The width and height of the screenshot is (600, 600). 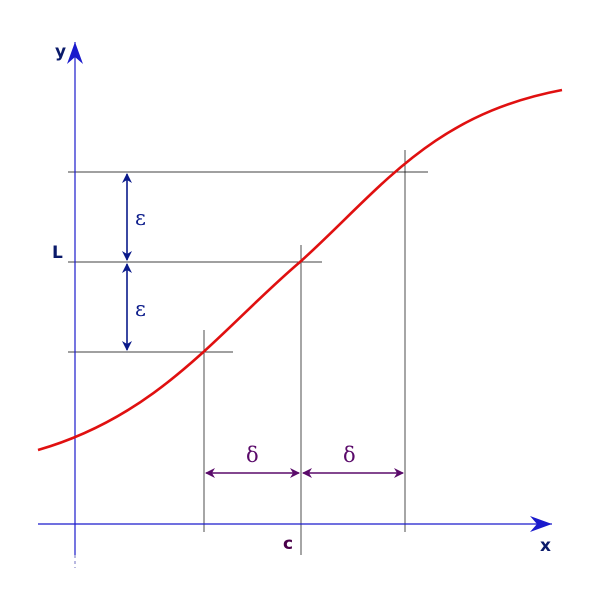 I want to click on c-label: c, so click(x=288, y=544).